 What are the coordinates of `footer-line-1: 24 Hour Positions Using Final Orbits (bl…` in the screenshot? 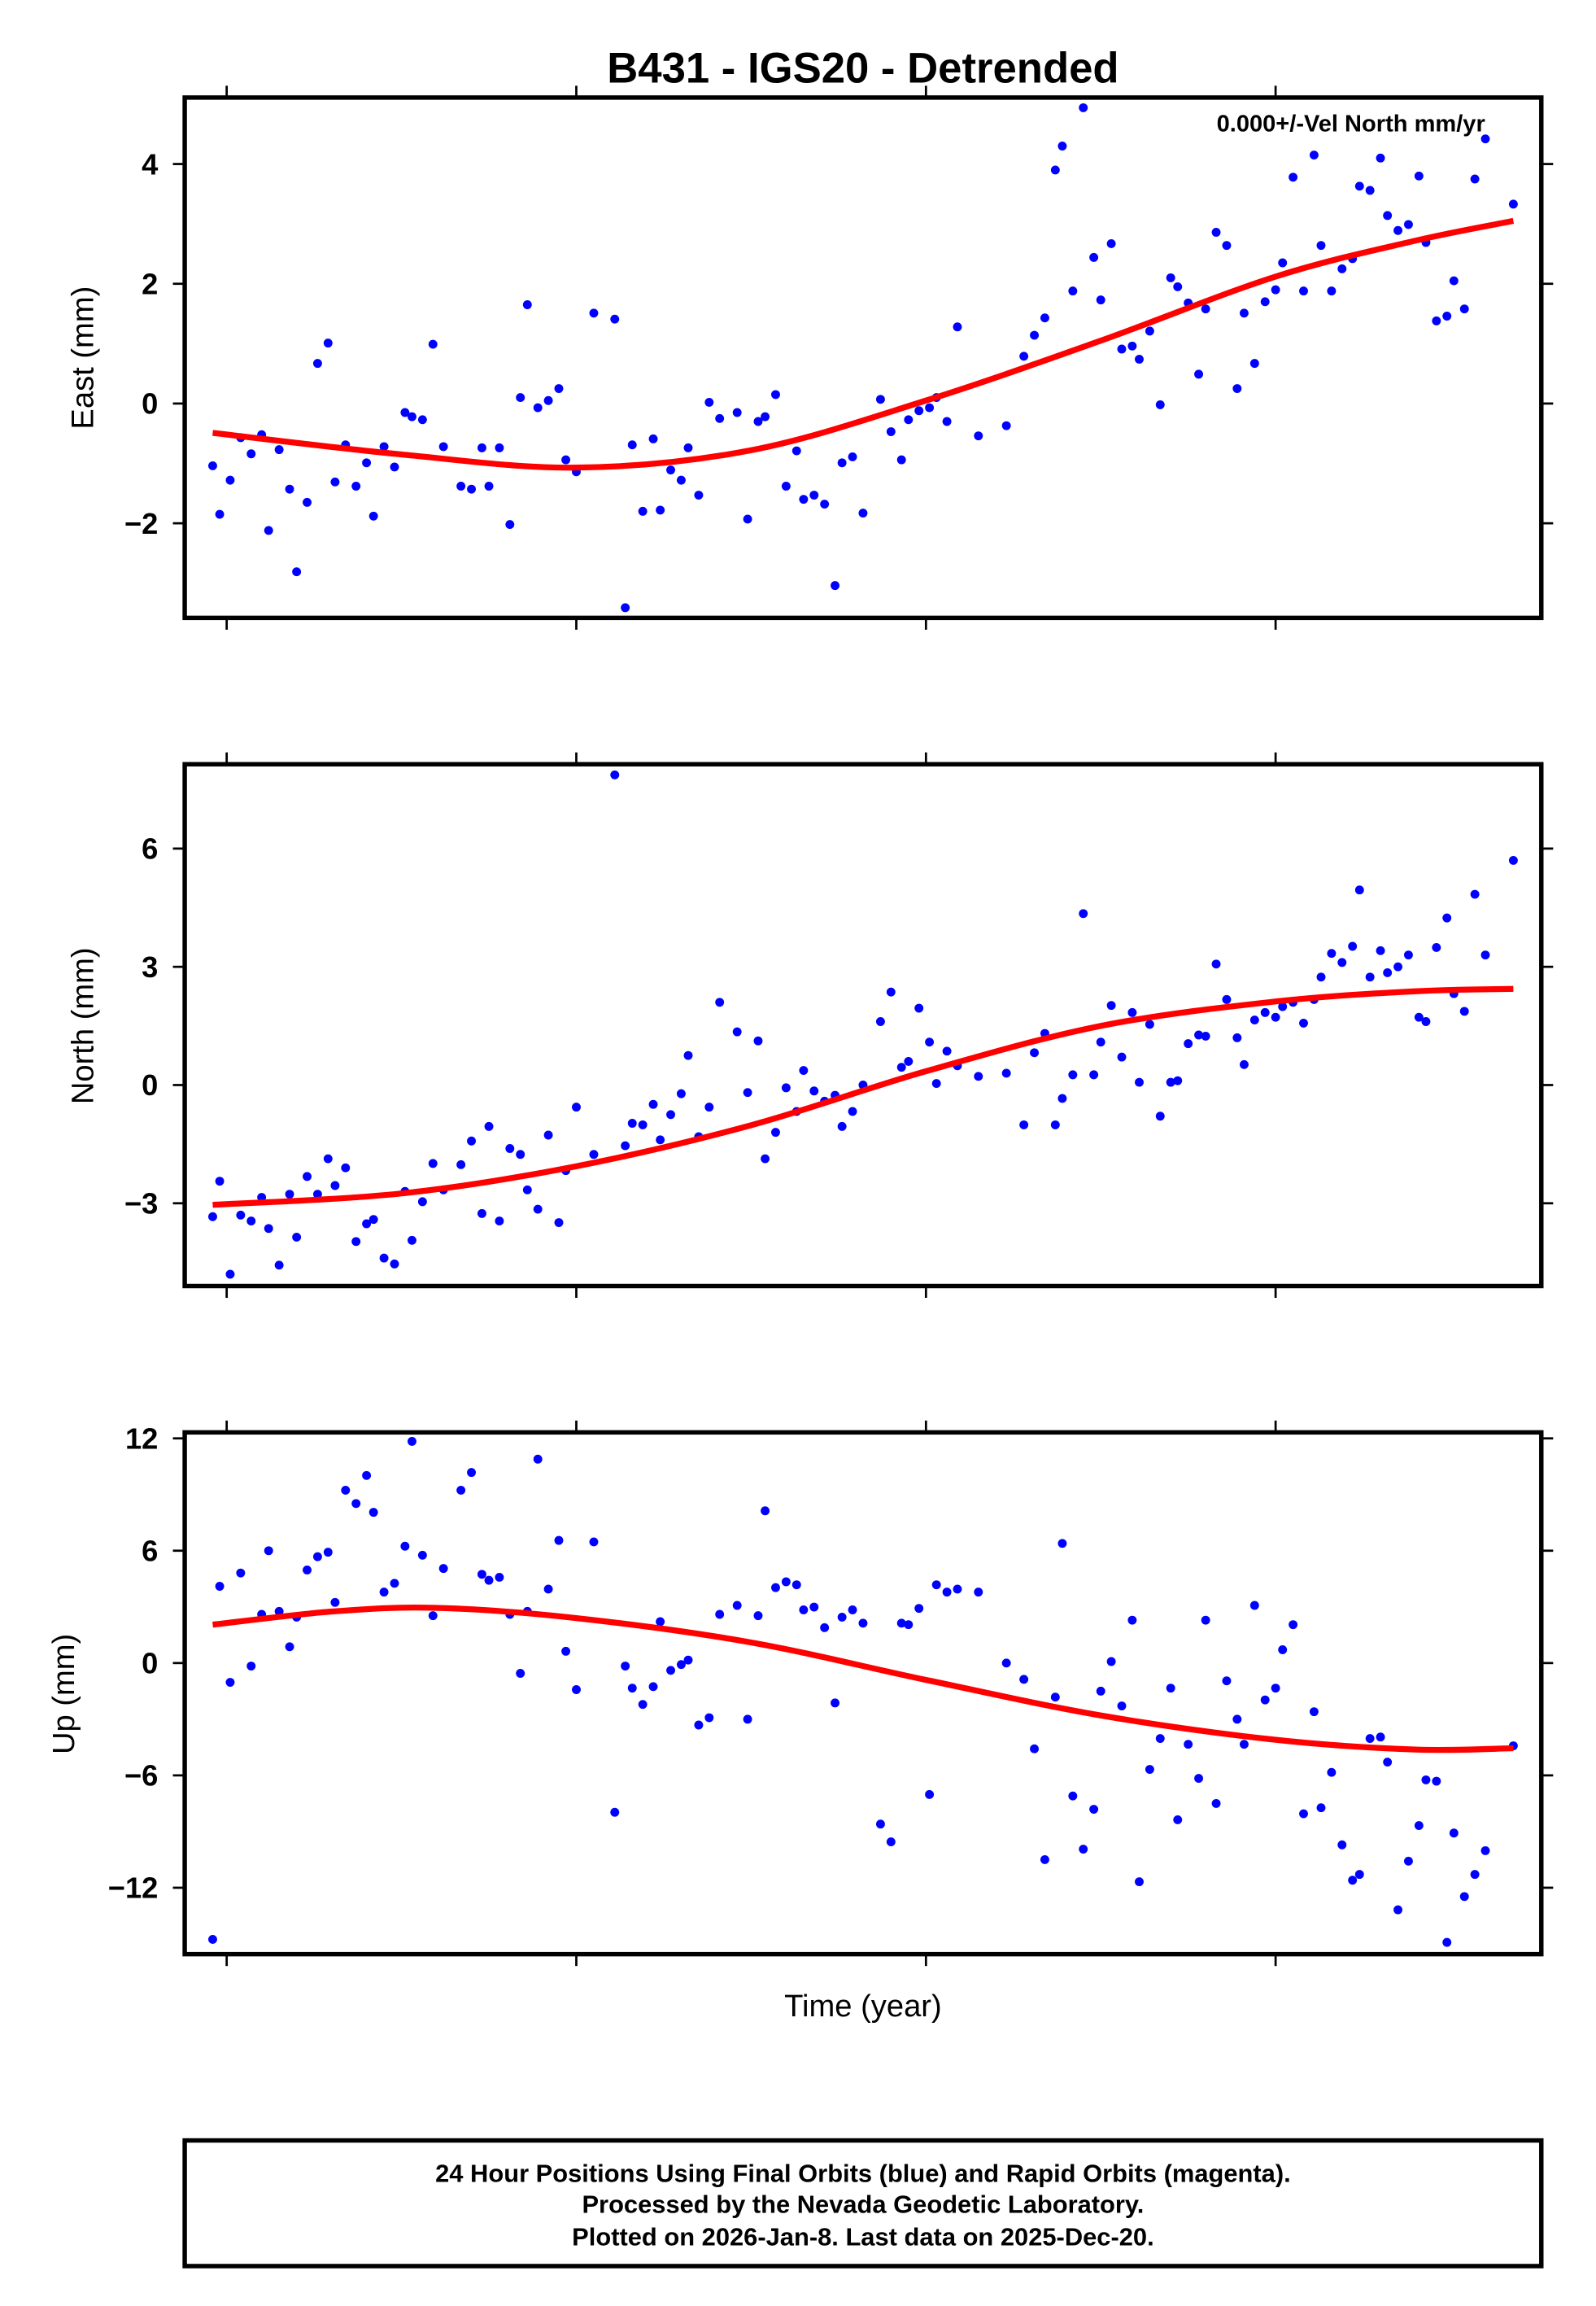 It's located at (863, 2173).